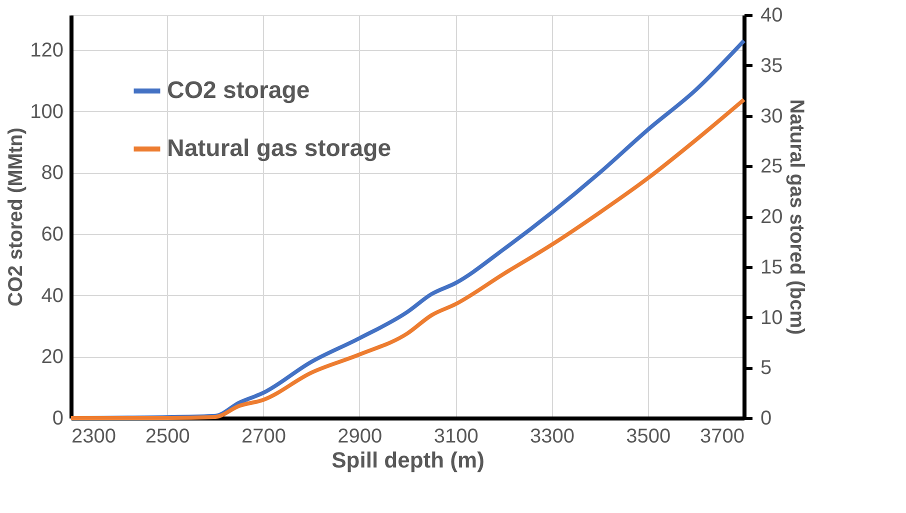 This screenshot has height=513, width=906. Describe the element at coordinates (771, 15) in the screenshot. I see `y2-tick-label: 40` at that location.